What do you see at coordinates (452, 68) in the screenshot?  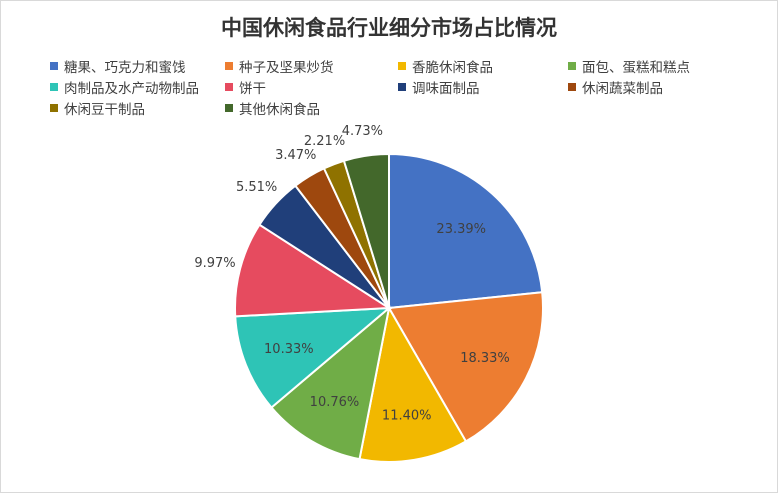 I see `legend-label: 香脆休闲食品` at bounding box center [452, 68].